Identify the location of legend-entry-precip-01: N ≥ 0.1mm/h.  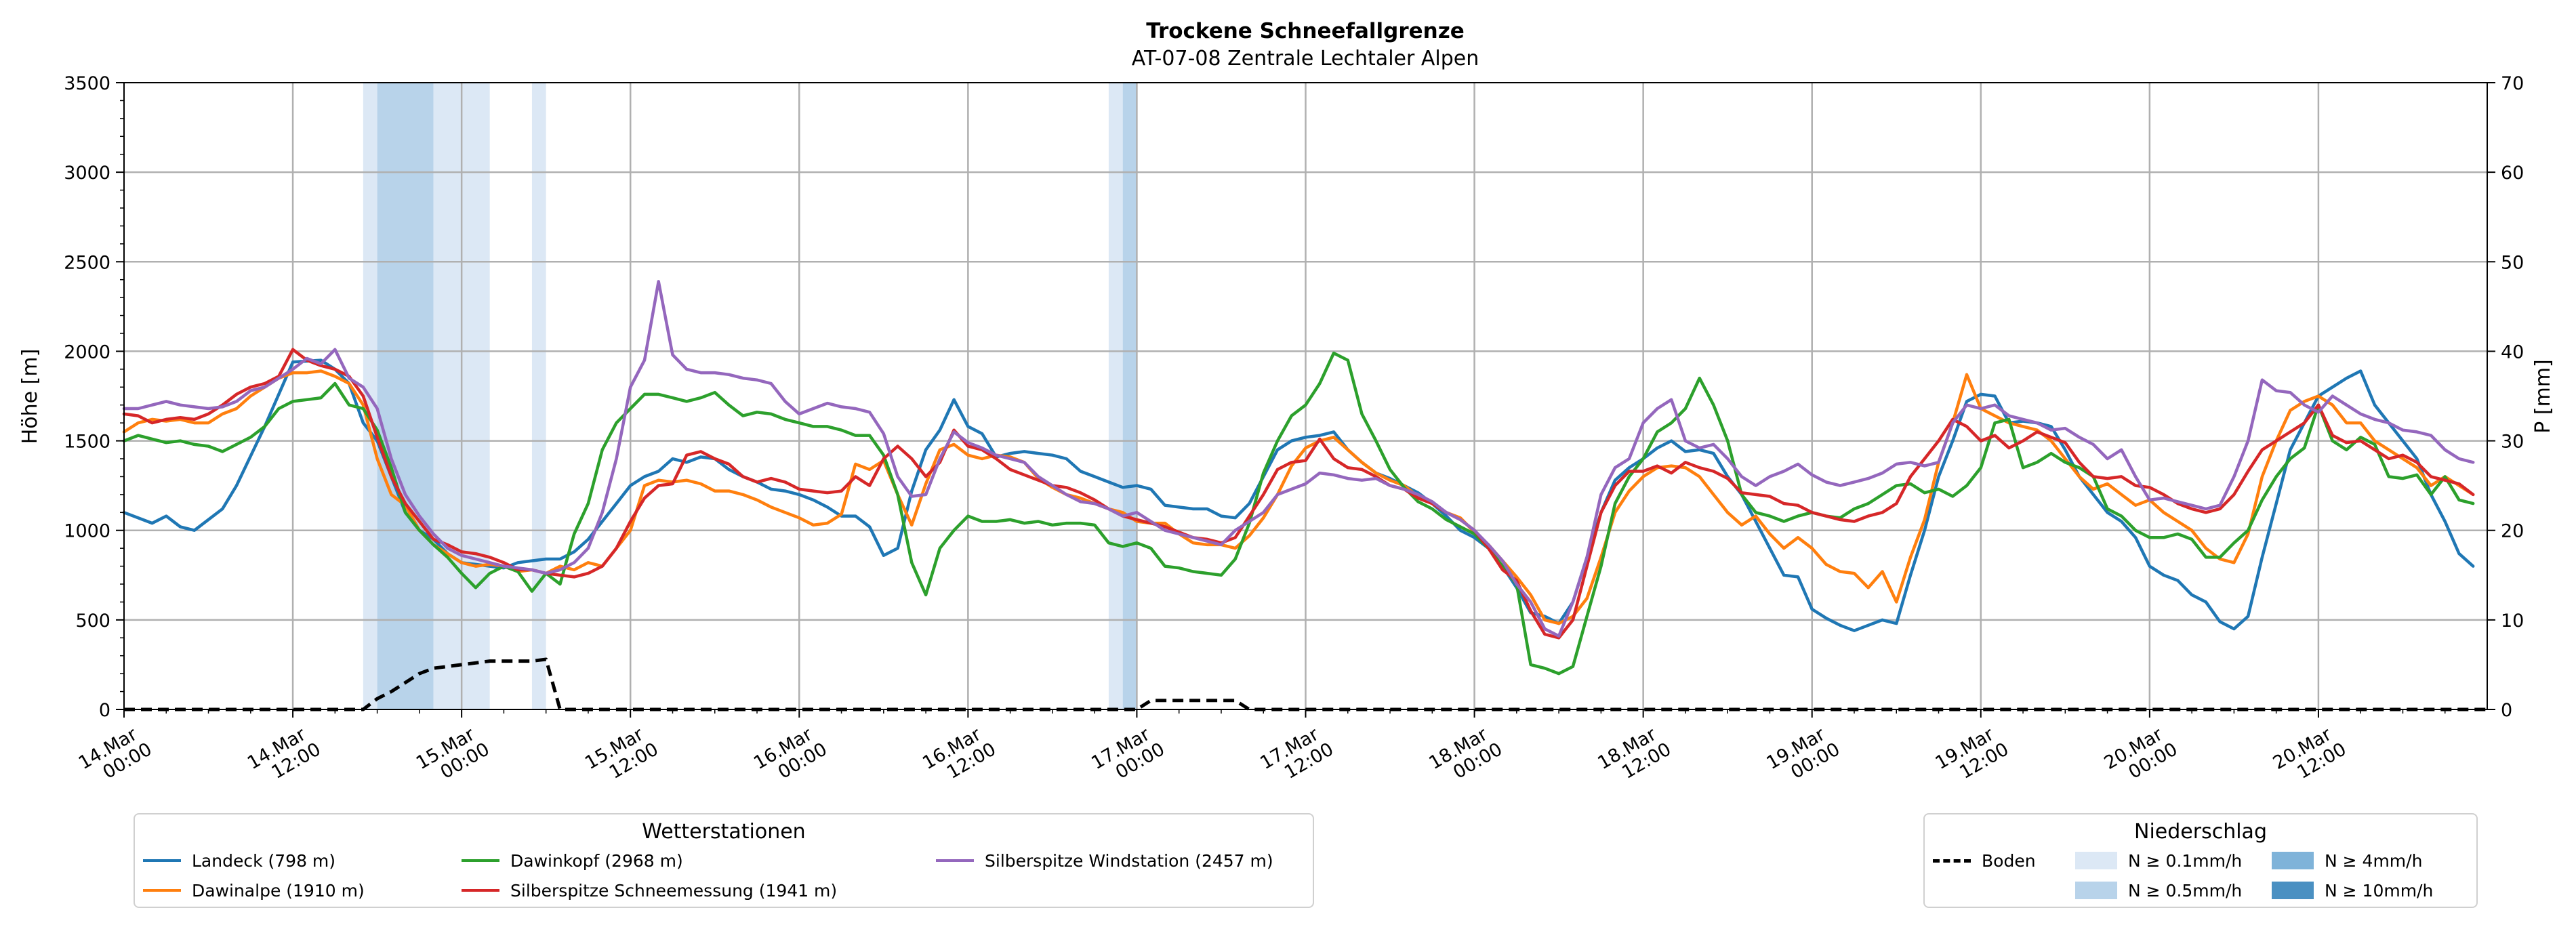
(2166, 860).